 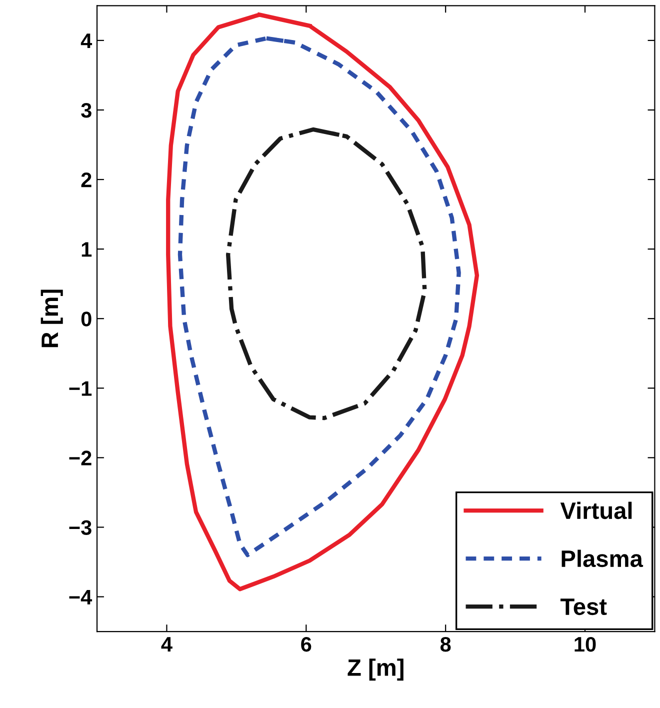 I want to click on y-axis-title: R [m], so click(x=51, y=319).